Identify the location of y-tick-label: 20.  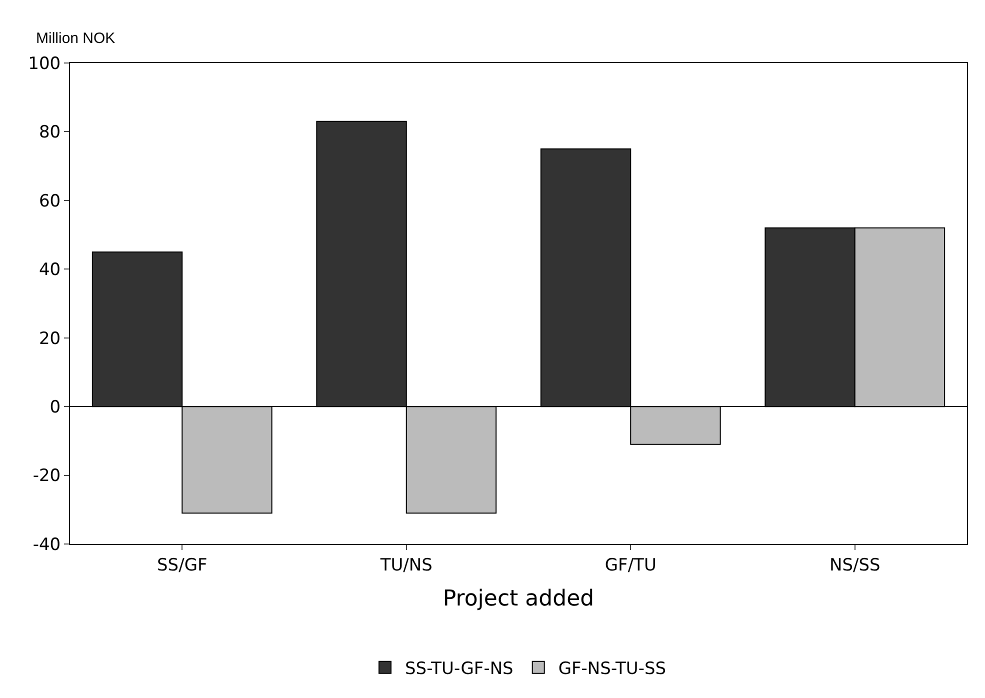
(49, 338).